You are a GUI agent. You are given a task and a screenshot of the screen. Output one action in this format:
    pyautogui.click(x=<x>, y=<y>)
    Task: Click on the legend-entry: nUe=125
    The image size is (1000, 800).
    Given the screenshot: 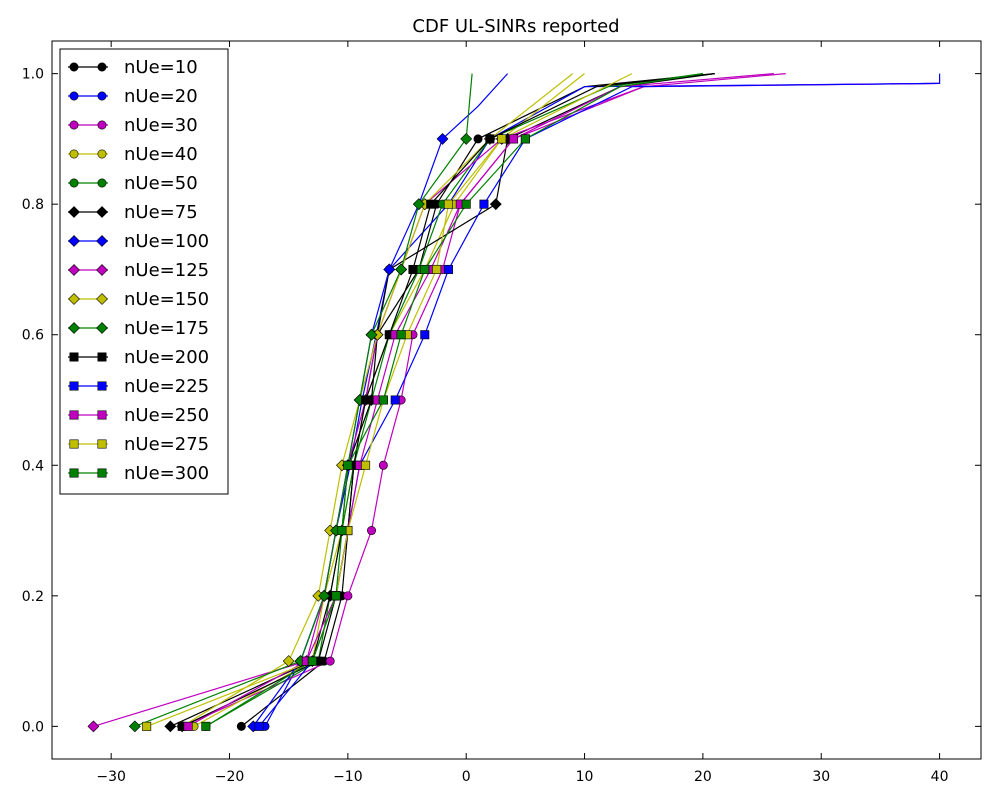 What is the action you would take?
    pyautogui.click(x=138, y=270)
    